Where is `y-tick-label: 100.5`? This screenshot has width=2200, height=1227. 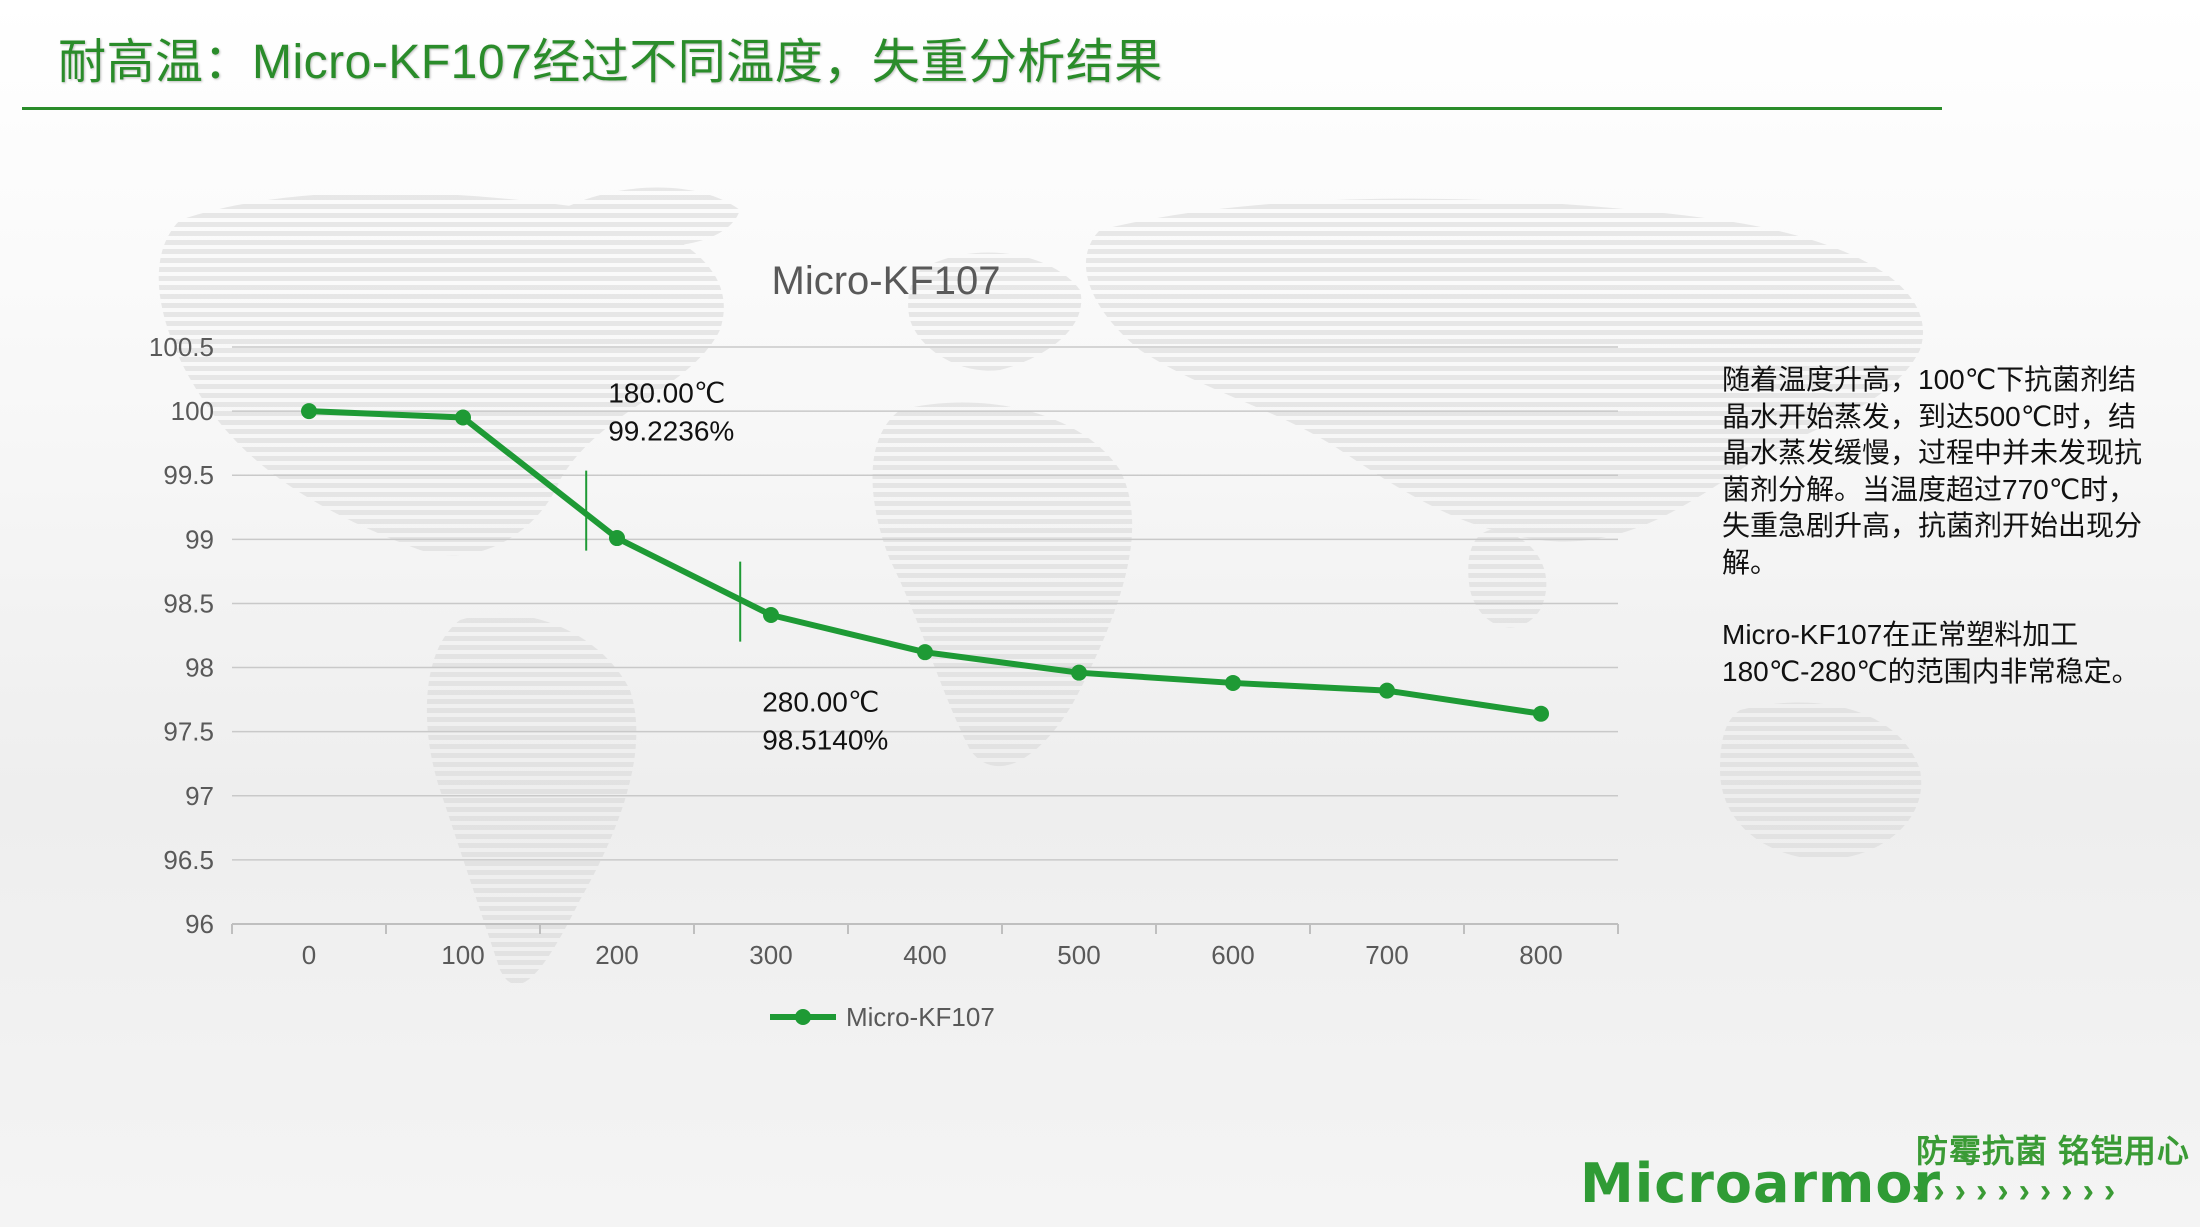
y-tick-label: 100.5 is located at coordinates (181, 347).